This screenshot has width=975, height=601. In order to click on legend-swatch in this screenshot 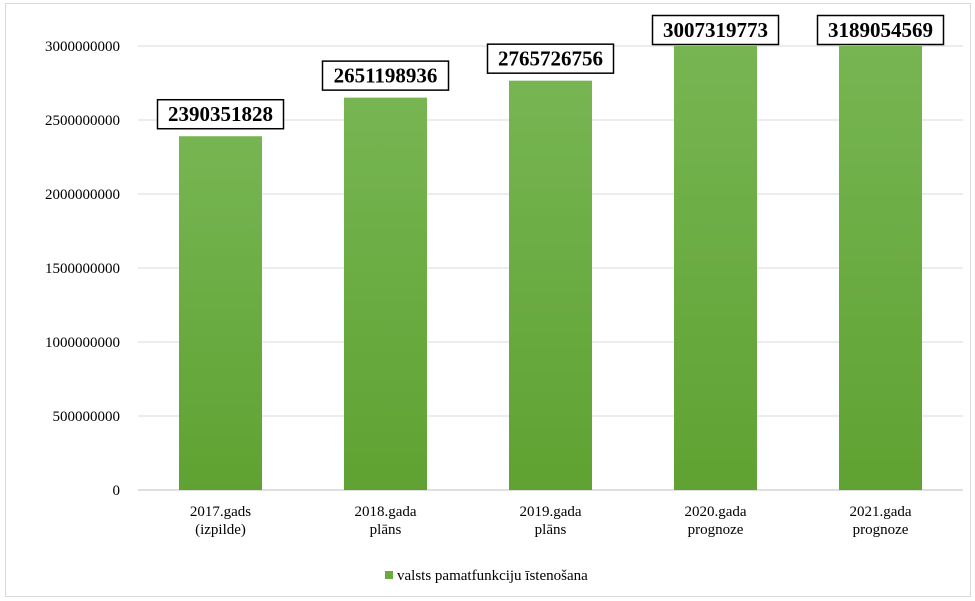, I will do `click(389, 575)`.